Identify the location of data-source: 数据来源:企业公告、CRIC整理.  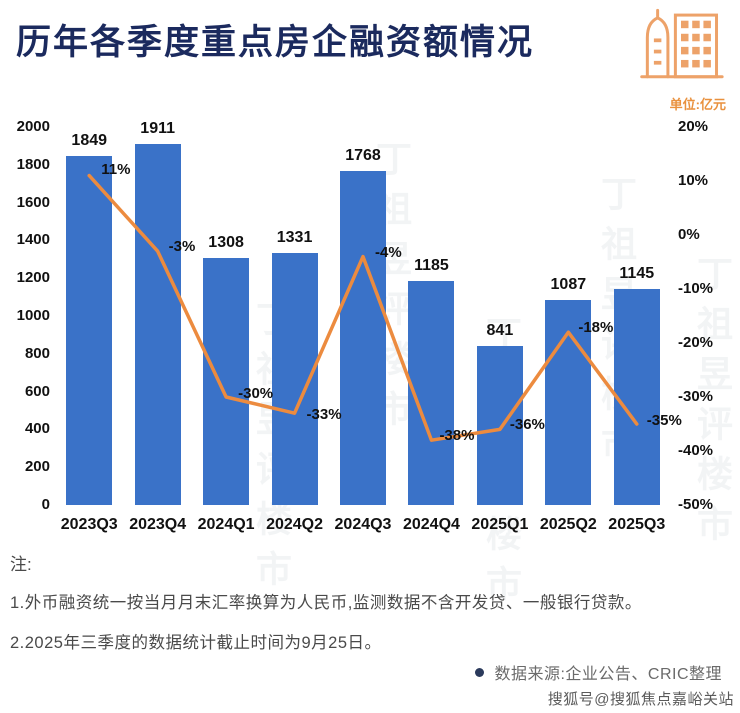
(598, 672).